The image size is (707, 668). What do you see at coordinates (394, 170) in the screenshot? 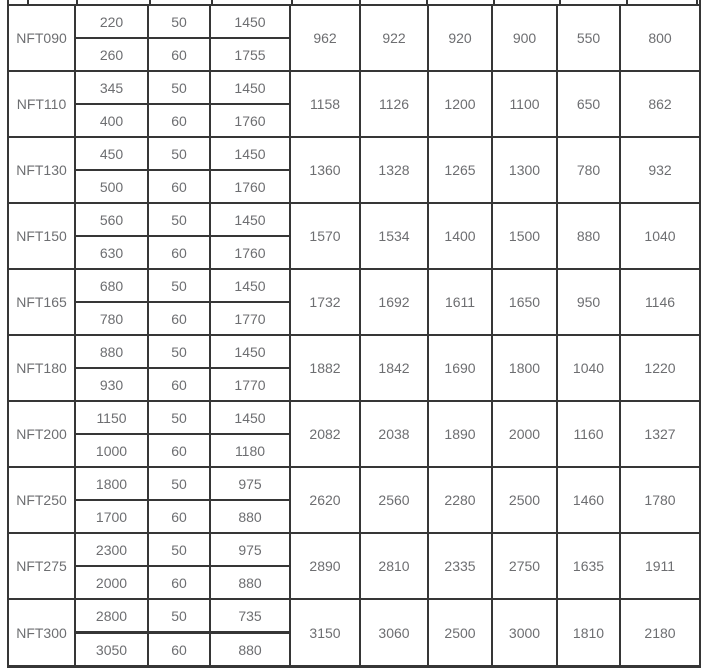
I see `merged-value-cell: 1328` at bounding box center [394, 170].